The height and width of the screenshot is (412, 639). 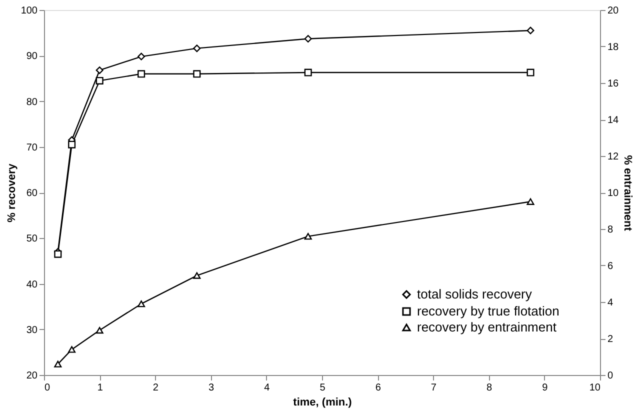 I want to click on x-axis-title: time, (min.), so click(x=322, y=402).